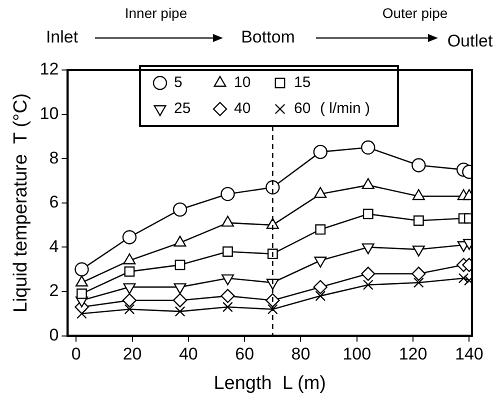 The image size is (502, 403). I want to click on legend-label: 5, so click(178, 83).